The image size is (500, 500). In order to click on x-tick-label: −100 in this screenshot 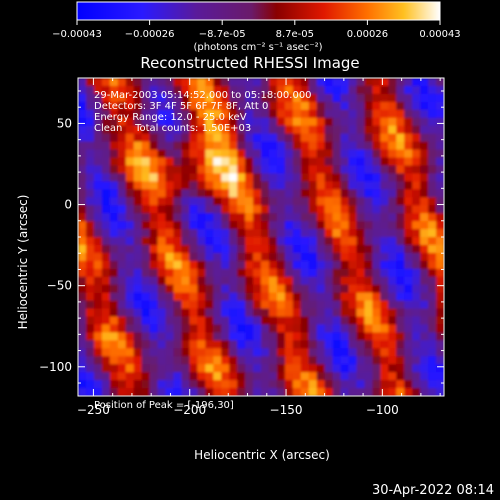, I will do `click(382, 410)`.